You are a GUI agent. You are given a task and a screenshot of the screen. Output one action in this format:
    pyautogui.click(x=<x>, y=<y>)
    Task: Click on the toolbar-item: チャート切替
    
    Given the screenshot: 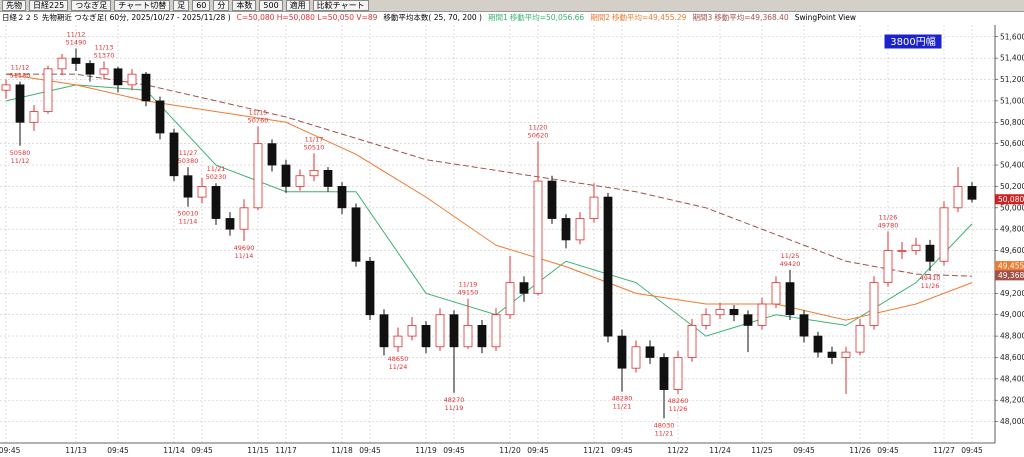 What is the action you would take?
    pyautogui.click(x=142, y=5)
    